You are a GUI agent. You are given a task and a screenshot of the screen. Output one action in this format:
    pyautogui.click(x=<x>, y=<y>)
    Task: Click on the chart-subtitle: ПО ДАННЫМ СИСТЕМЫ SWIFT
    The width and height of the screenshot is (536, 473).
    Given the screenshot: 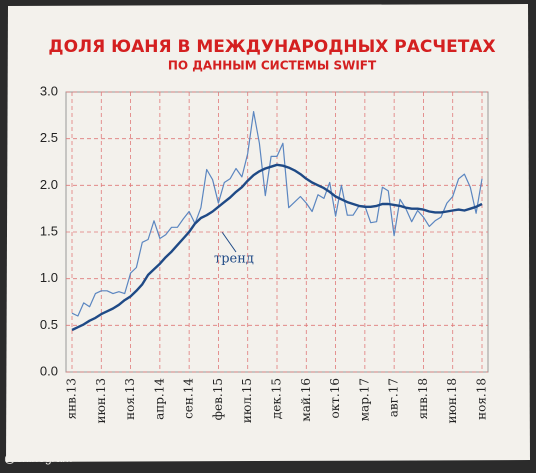 What is the action you would take?
    pyautogui.click(x=272, y=66)
    